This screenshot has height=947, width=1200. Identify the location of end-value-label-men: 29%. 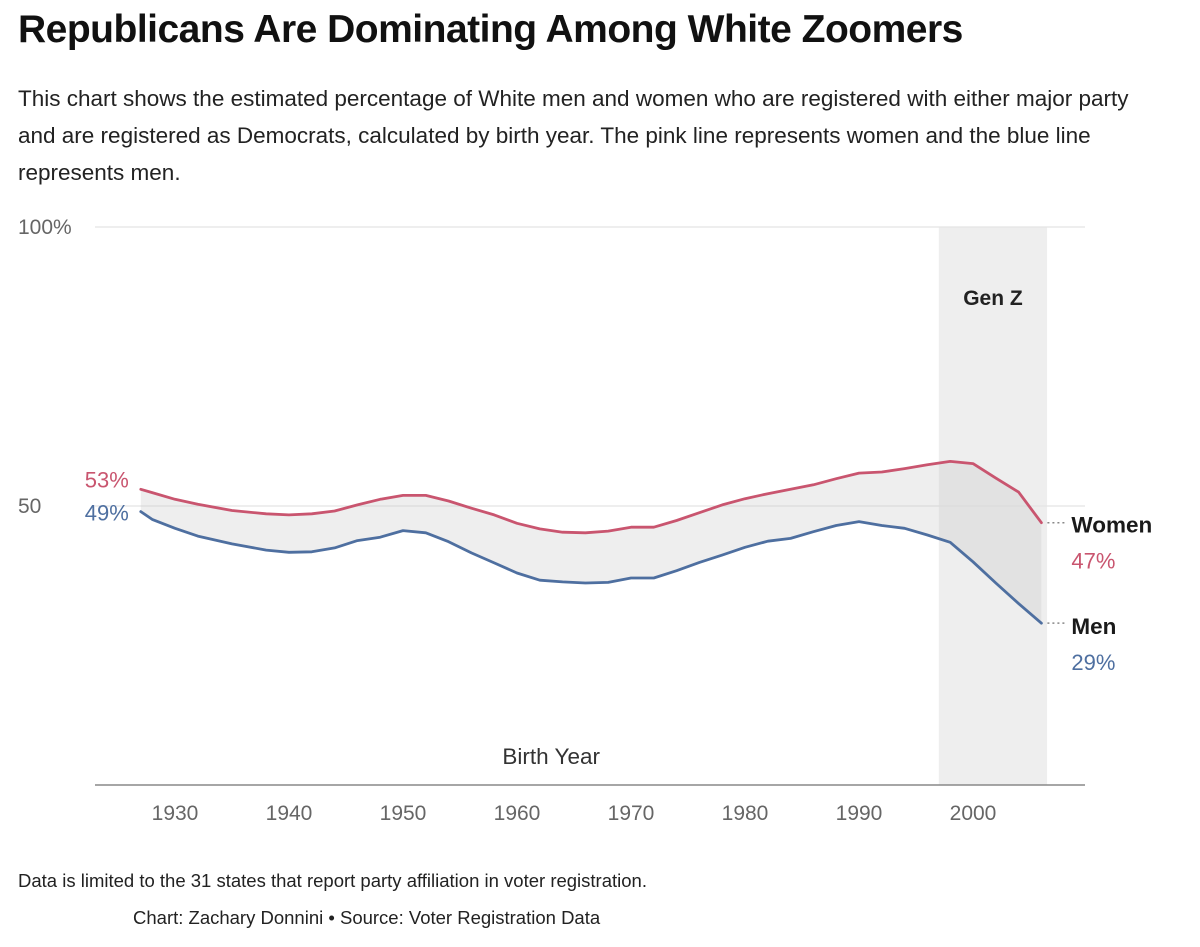
(1093, 662).